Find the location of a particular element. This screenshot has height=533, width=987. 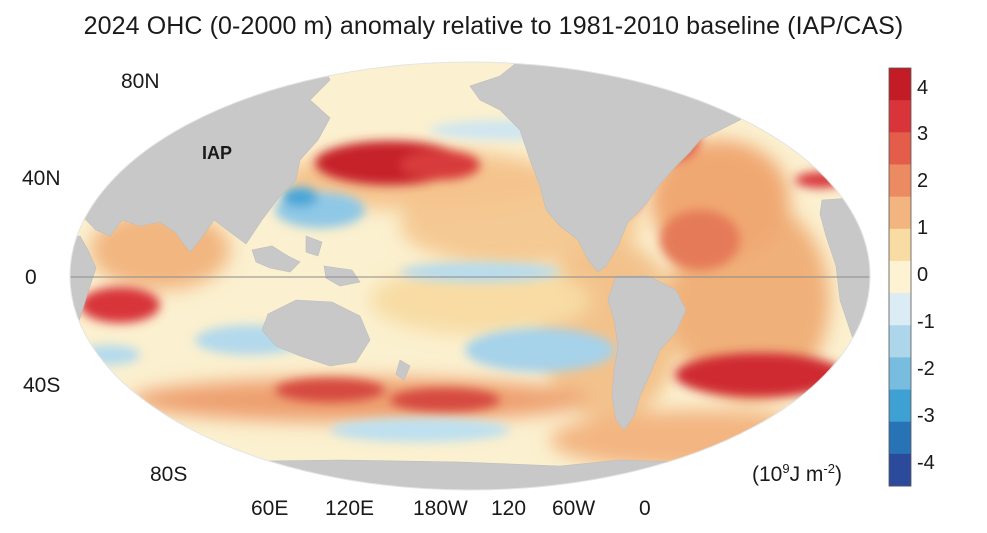

colorbar-tick-minus-3: -3 is located at coordinates (926, 416).